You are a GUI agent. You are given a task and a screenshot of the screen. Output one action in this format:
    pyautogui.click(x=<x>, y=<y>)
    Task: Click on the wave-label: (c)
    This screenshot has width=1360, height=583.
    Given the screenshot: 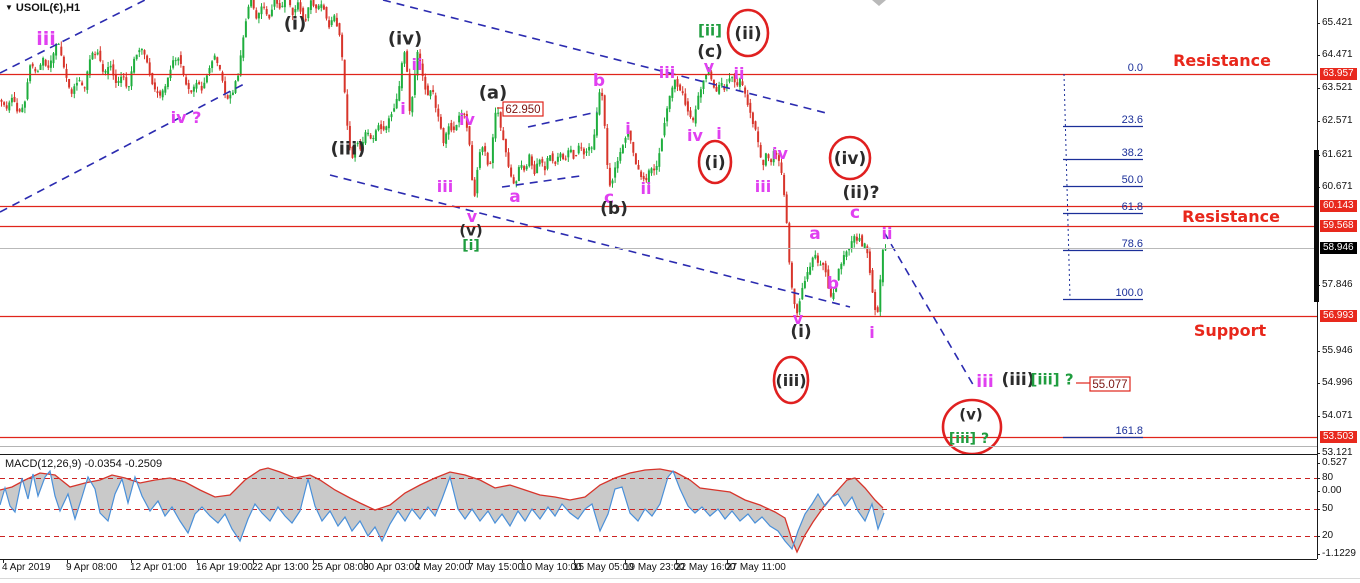 What is the action you would take?
    pyautogui.click(x=710, y=52)
    